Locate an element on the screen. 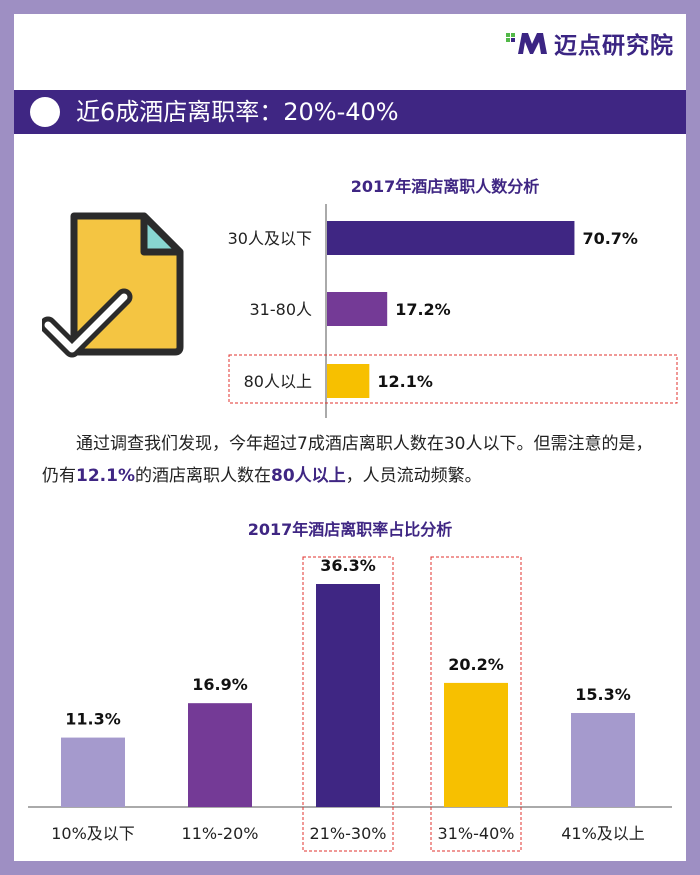 This screenshot has height=875, width=700. chart2-value-label: 15.3% is located at coordinates (603, 694).